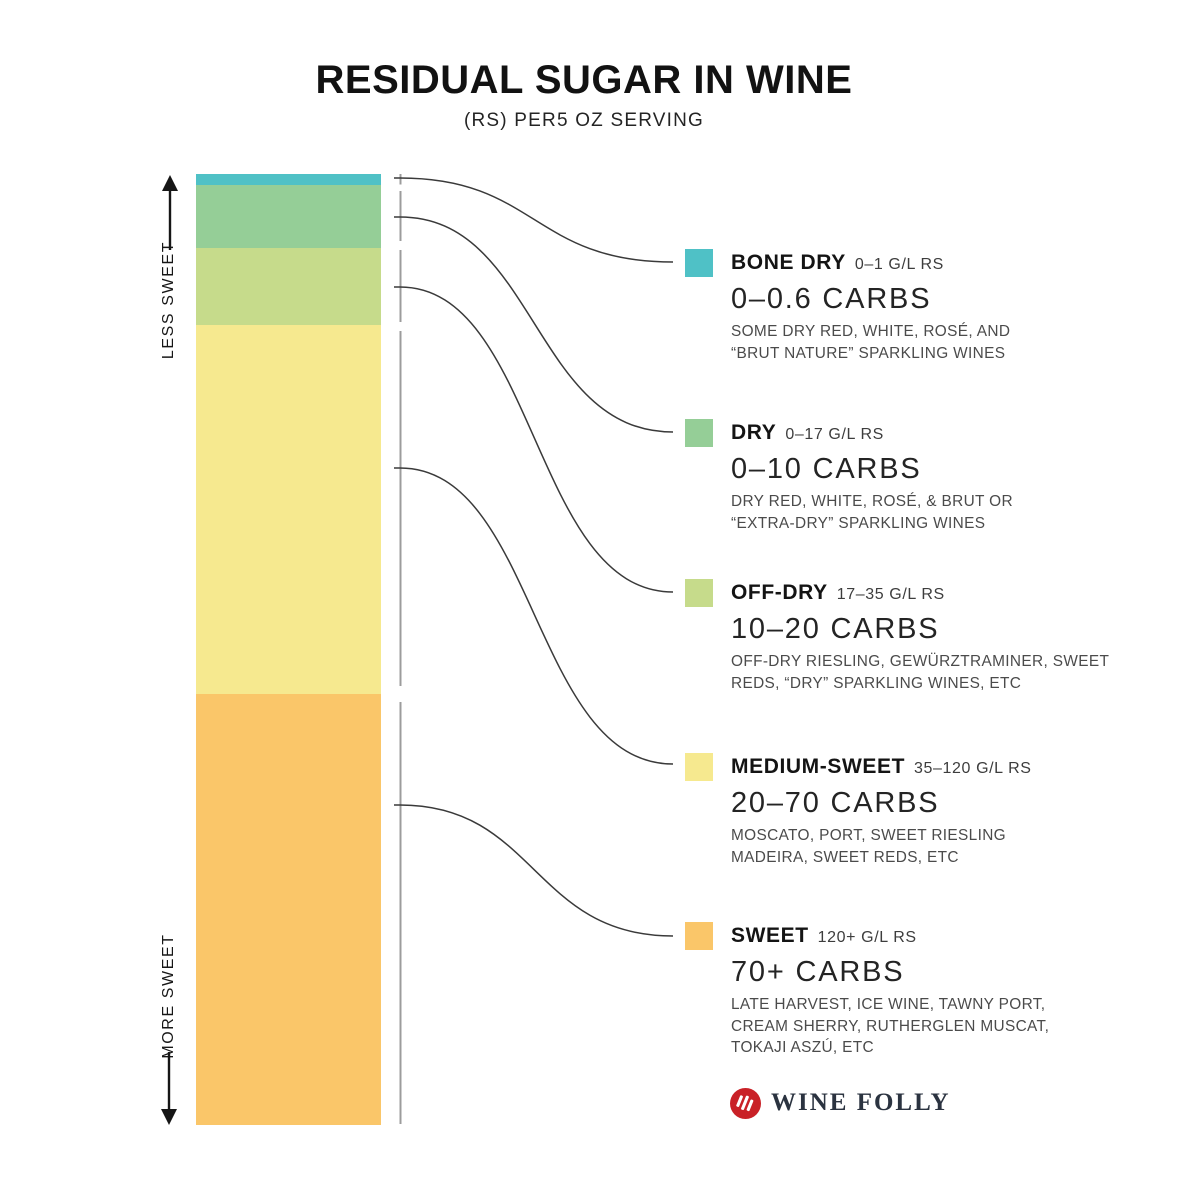 The image size is (1200, 1200). I want to click on examples-line: “BRUT NATURE” SPARKLING WINES, so click(868, 353).